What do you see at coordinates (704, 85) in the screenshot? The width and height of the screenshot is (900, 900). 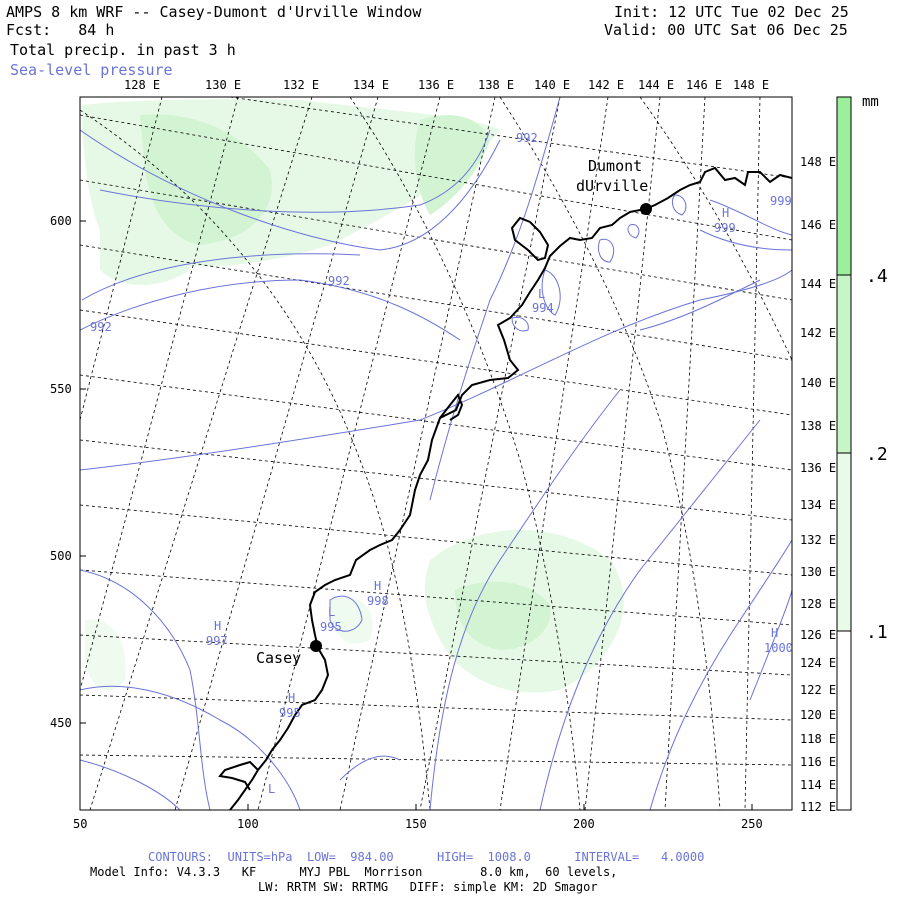 I see `top-lon-label: 146 E` at bounding box center [704, 85].